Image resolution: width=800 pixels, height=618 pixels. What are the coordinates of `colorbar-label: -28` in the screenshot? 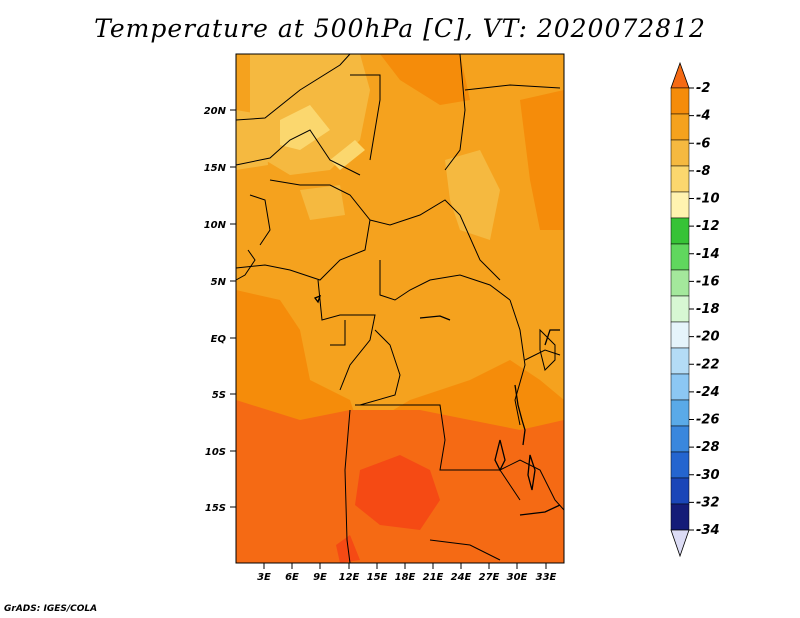 It's located at (708, 447).